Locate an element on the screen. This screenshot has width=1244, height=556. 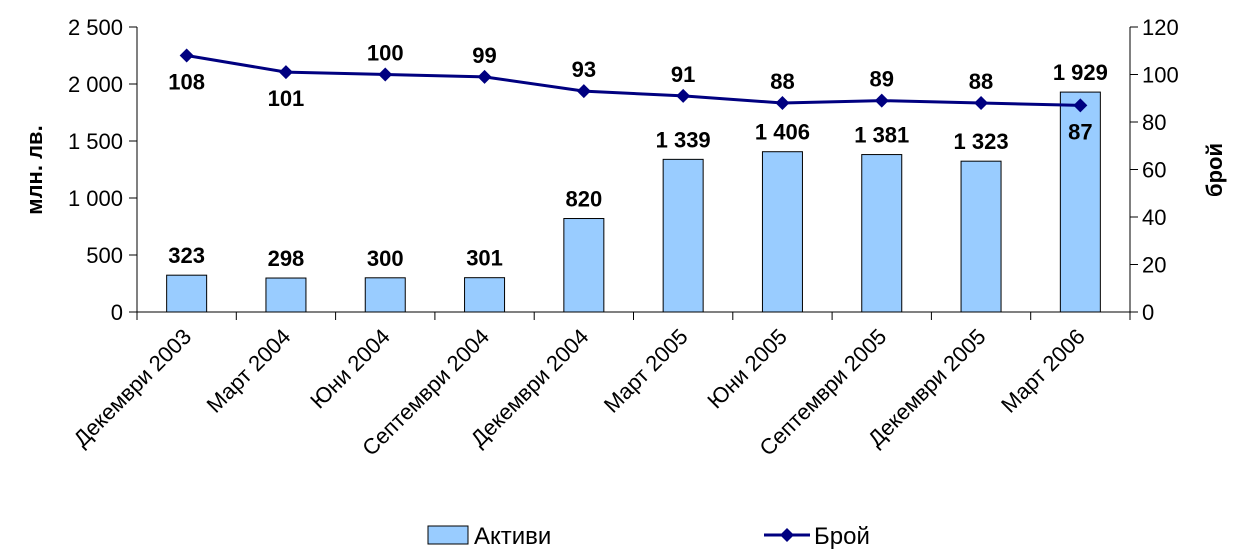
y2-tick-label: 0 is located at coordinates (1148, 312).